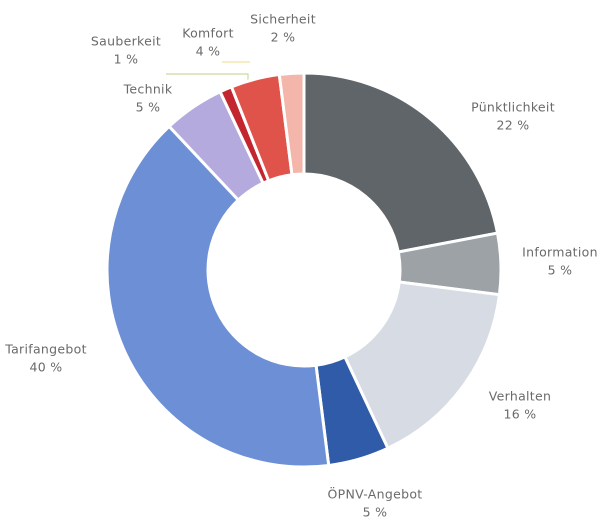 Image resolution: width=602 pixels, height=520 pixels. What do you see at coordinates (126, 41) in the screenshot?
I see `slice-label: Sauberkeit` at bounding box center [126, 41].